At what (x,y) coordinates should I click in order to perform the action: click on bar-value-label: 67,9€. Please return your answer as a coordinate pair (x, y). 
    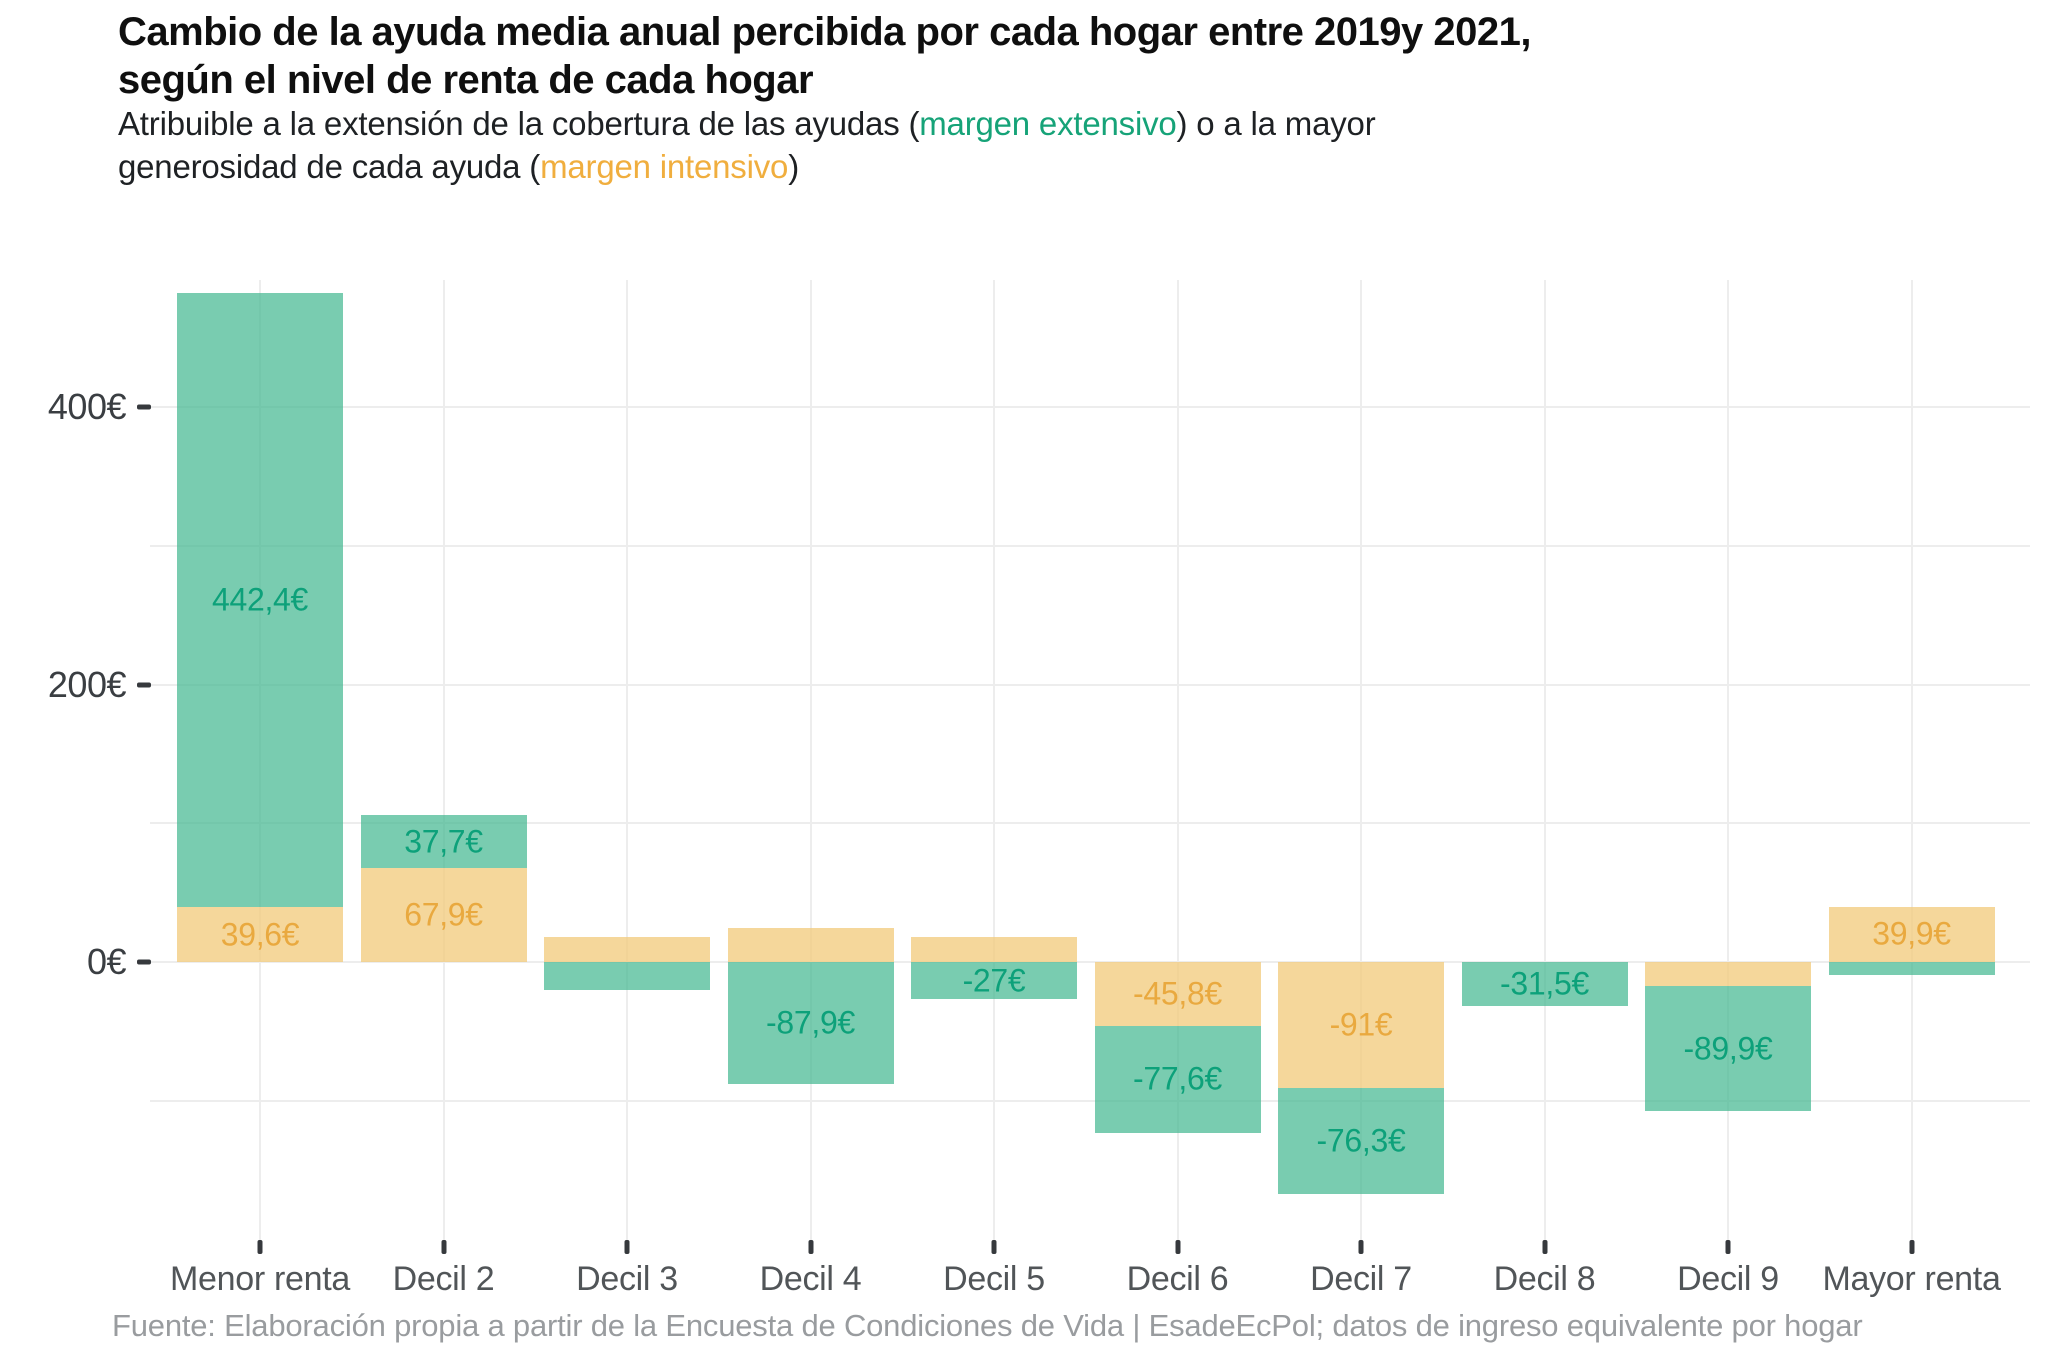
    Looking at the image, I should click on (443, 914).